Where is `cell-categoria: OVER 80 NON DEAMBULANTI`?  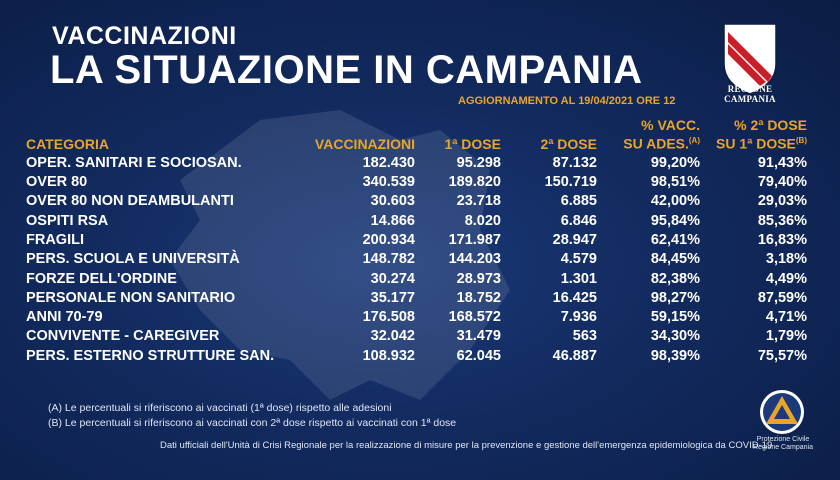 cell-categoria: OVER 80 NON DEAMBULANTI is located at coordinates (130, 201).